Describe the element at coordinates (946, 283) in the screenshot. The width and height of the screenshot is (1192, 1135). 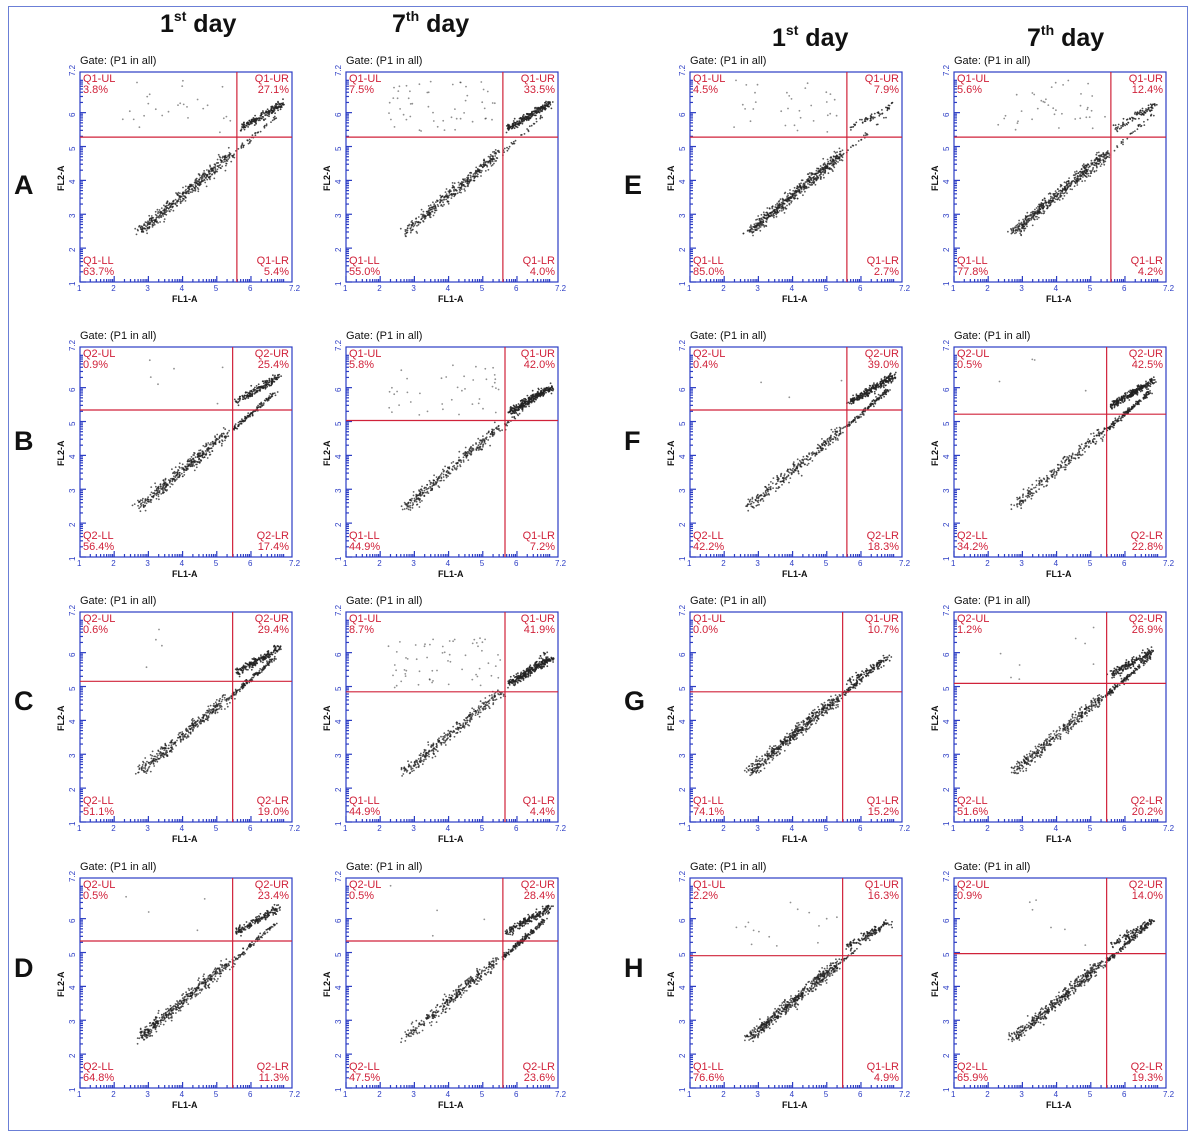
I see `y-tick-label: 1` at that location.